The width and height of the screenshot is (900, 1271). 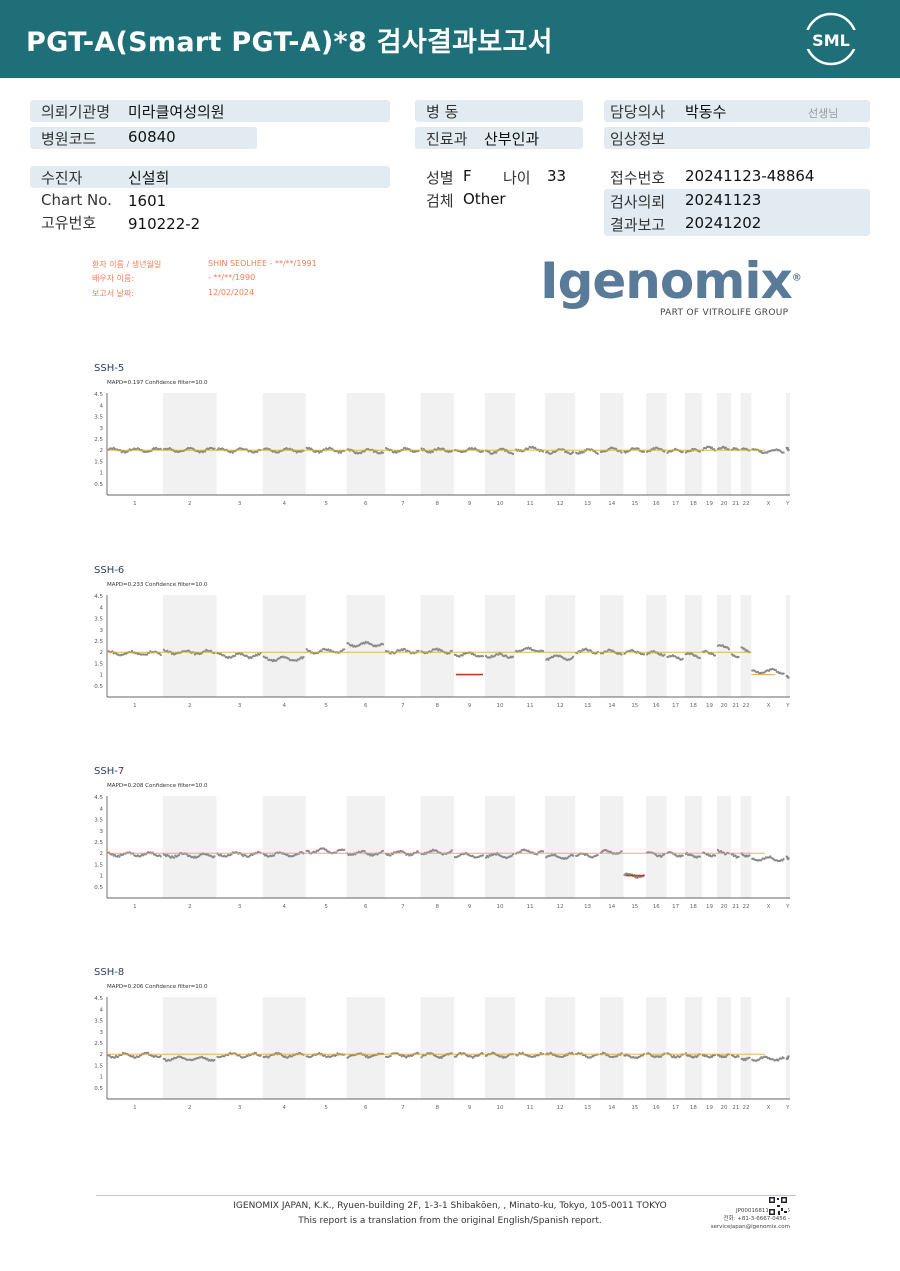 What do you see at coordinates (440, 201) in the screenshot?
I see `specimen-label: 검체` at bounding box center [440, 201].